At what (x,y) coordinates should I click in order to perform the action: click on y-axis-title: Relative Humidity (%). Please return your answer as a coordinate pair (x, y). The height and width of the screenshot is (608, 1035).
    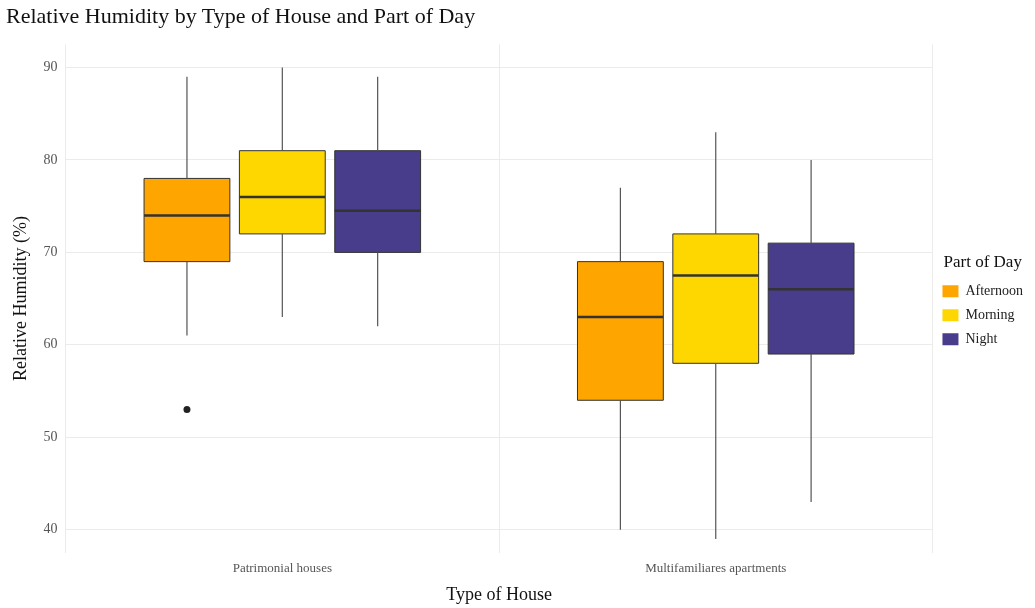
    Looking at the image, I should click on (20, 299).